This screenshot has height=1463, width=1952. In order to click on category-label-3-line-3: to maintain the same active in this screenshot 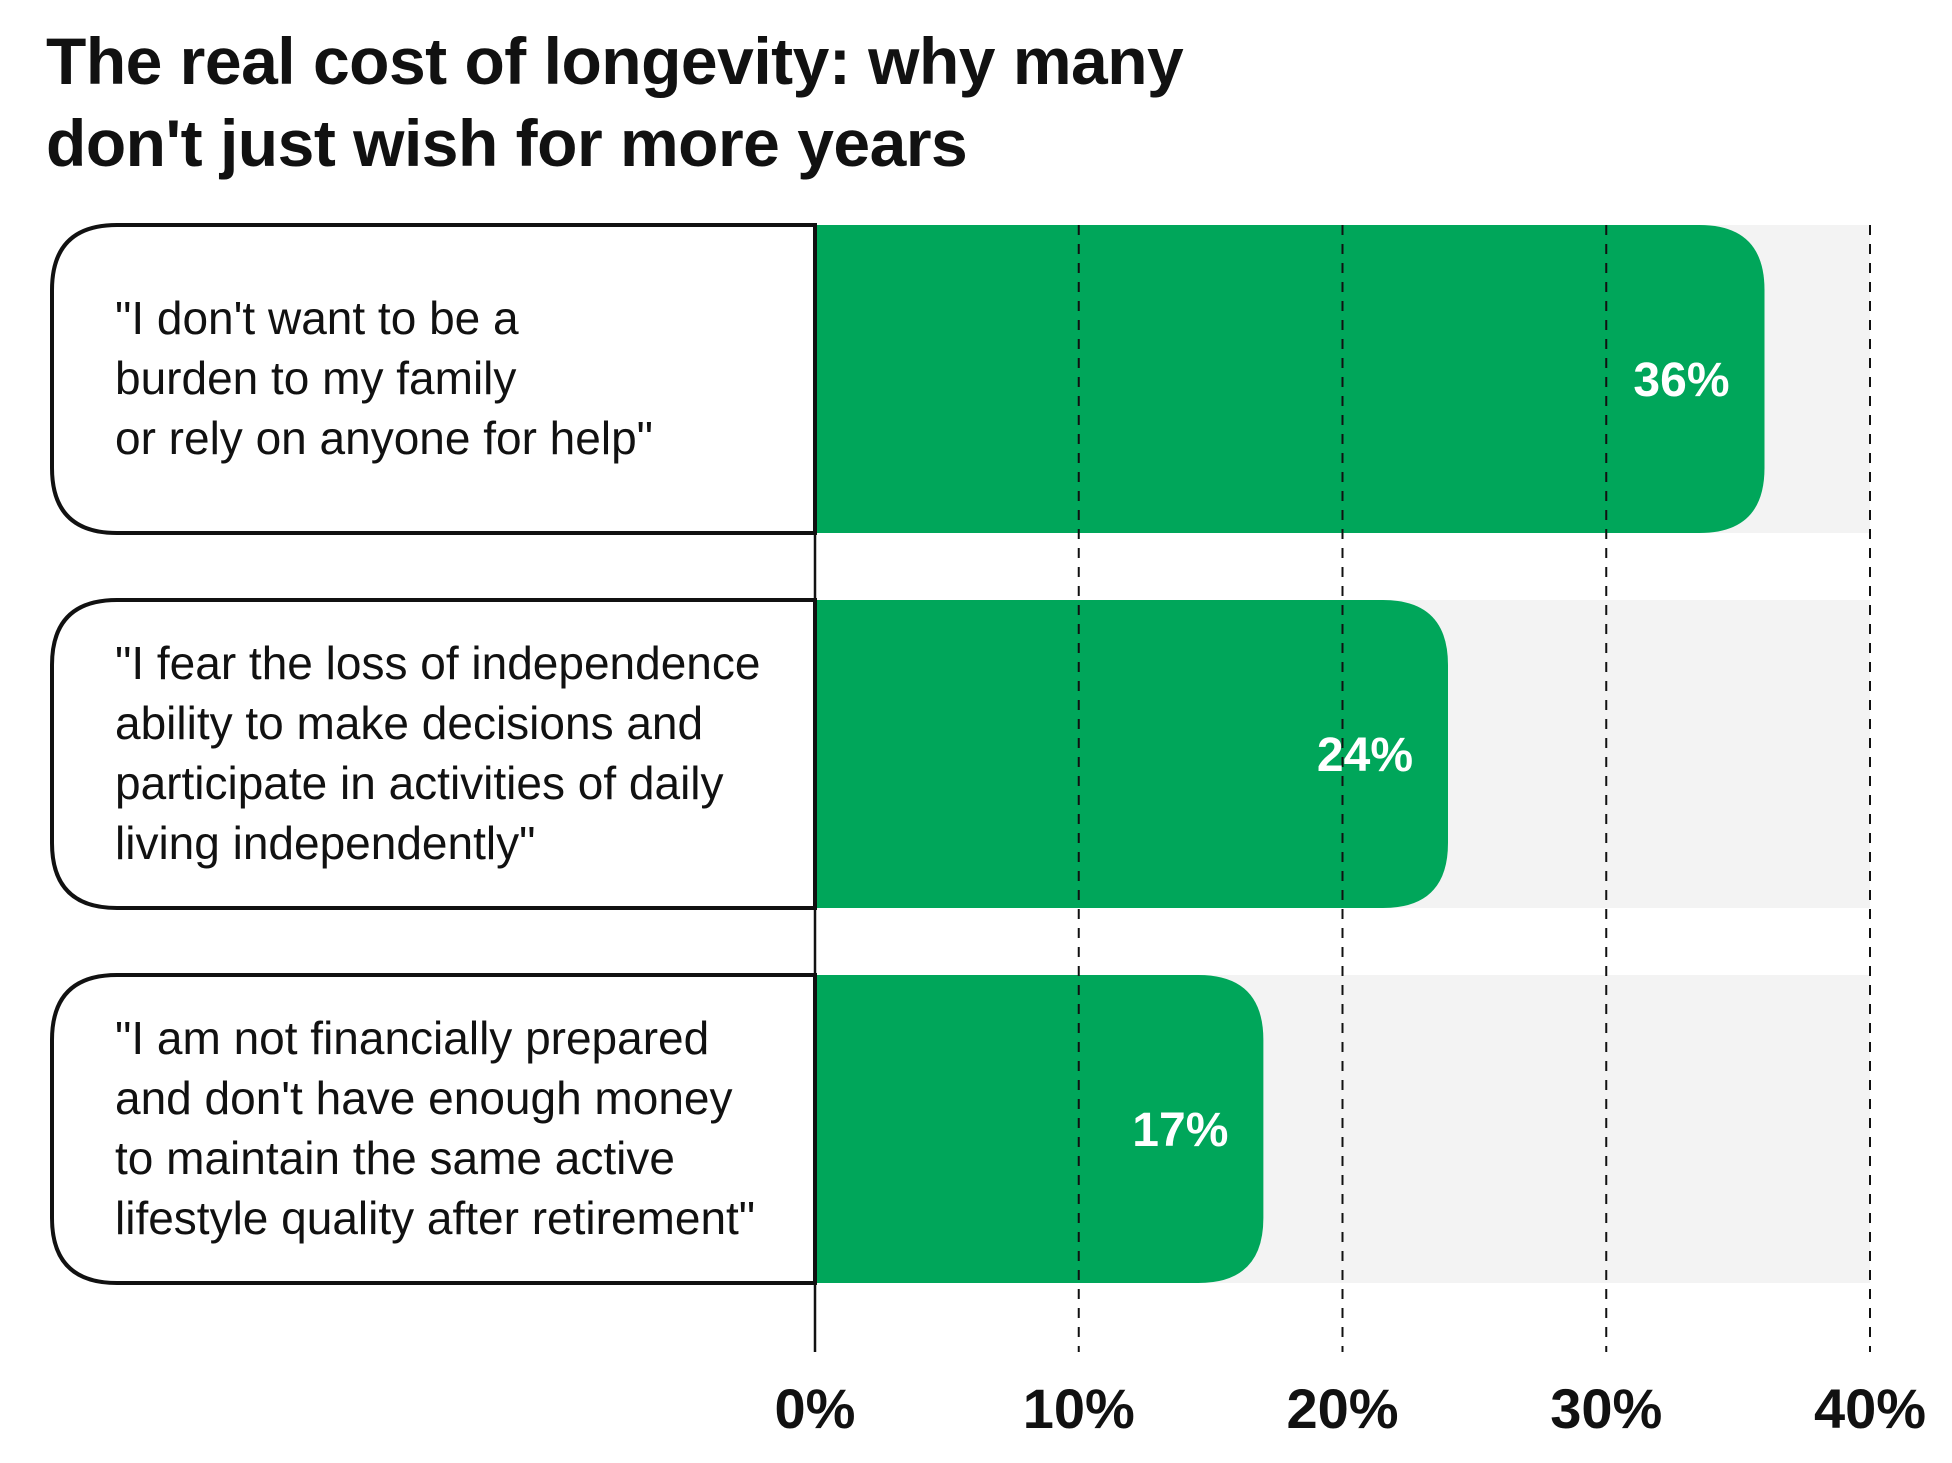, I will do `click(395, 1158)`.